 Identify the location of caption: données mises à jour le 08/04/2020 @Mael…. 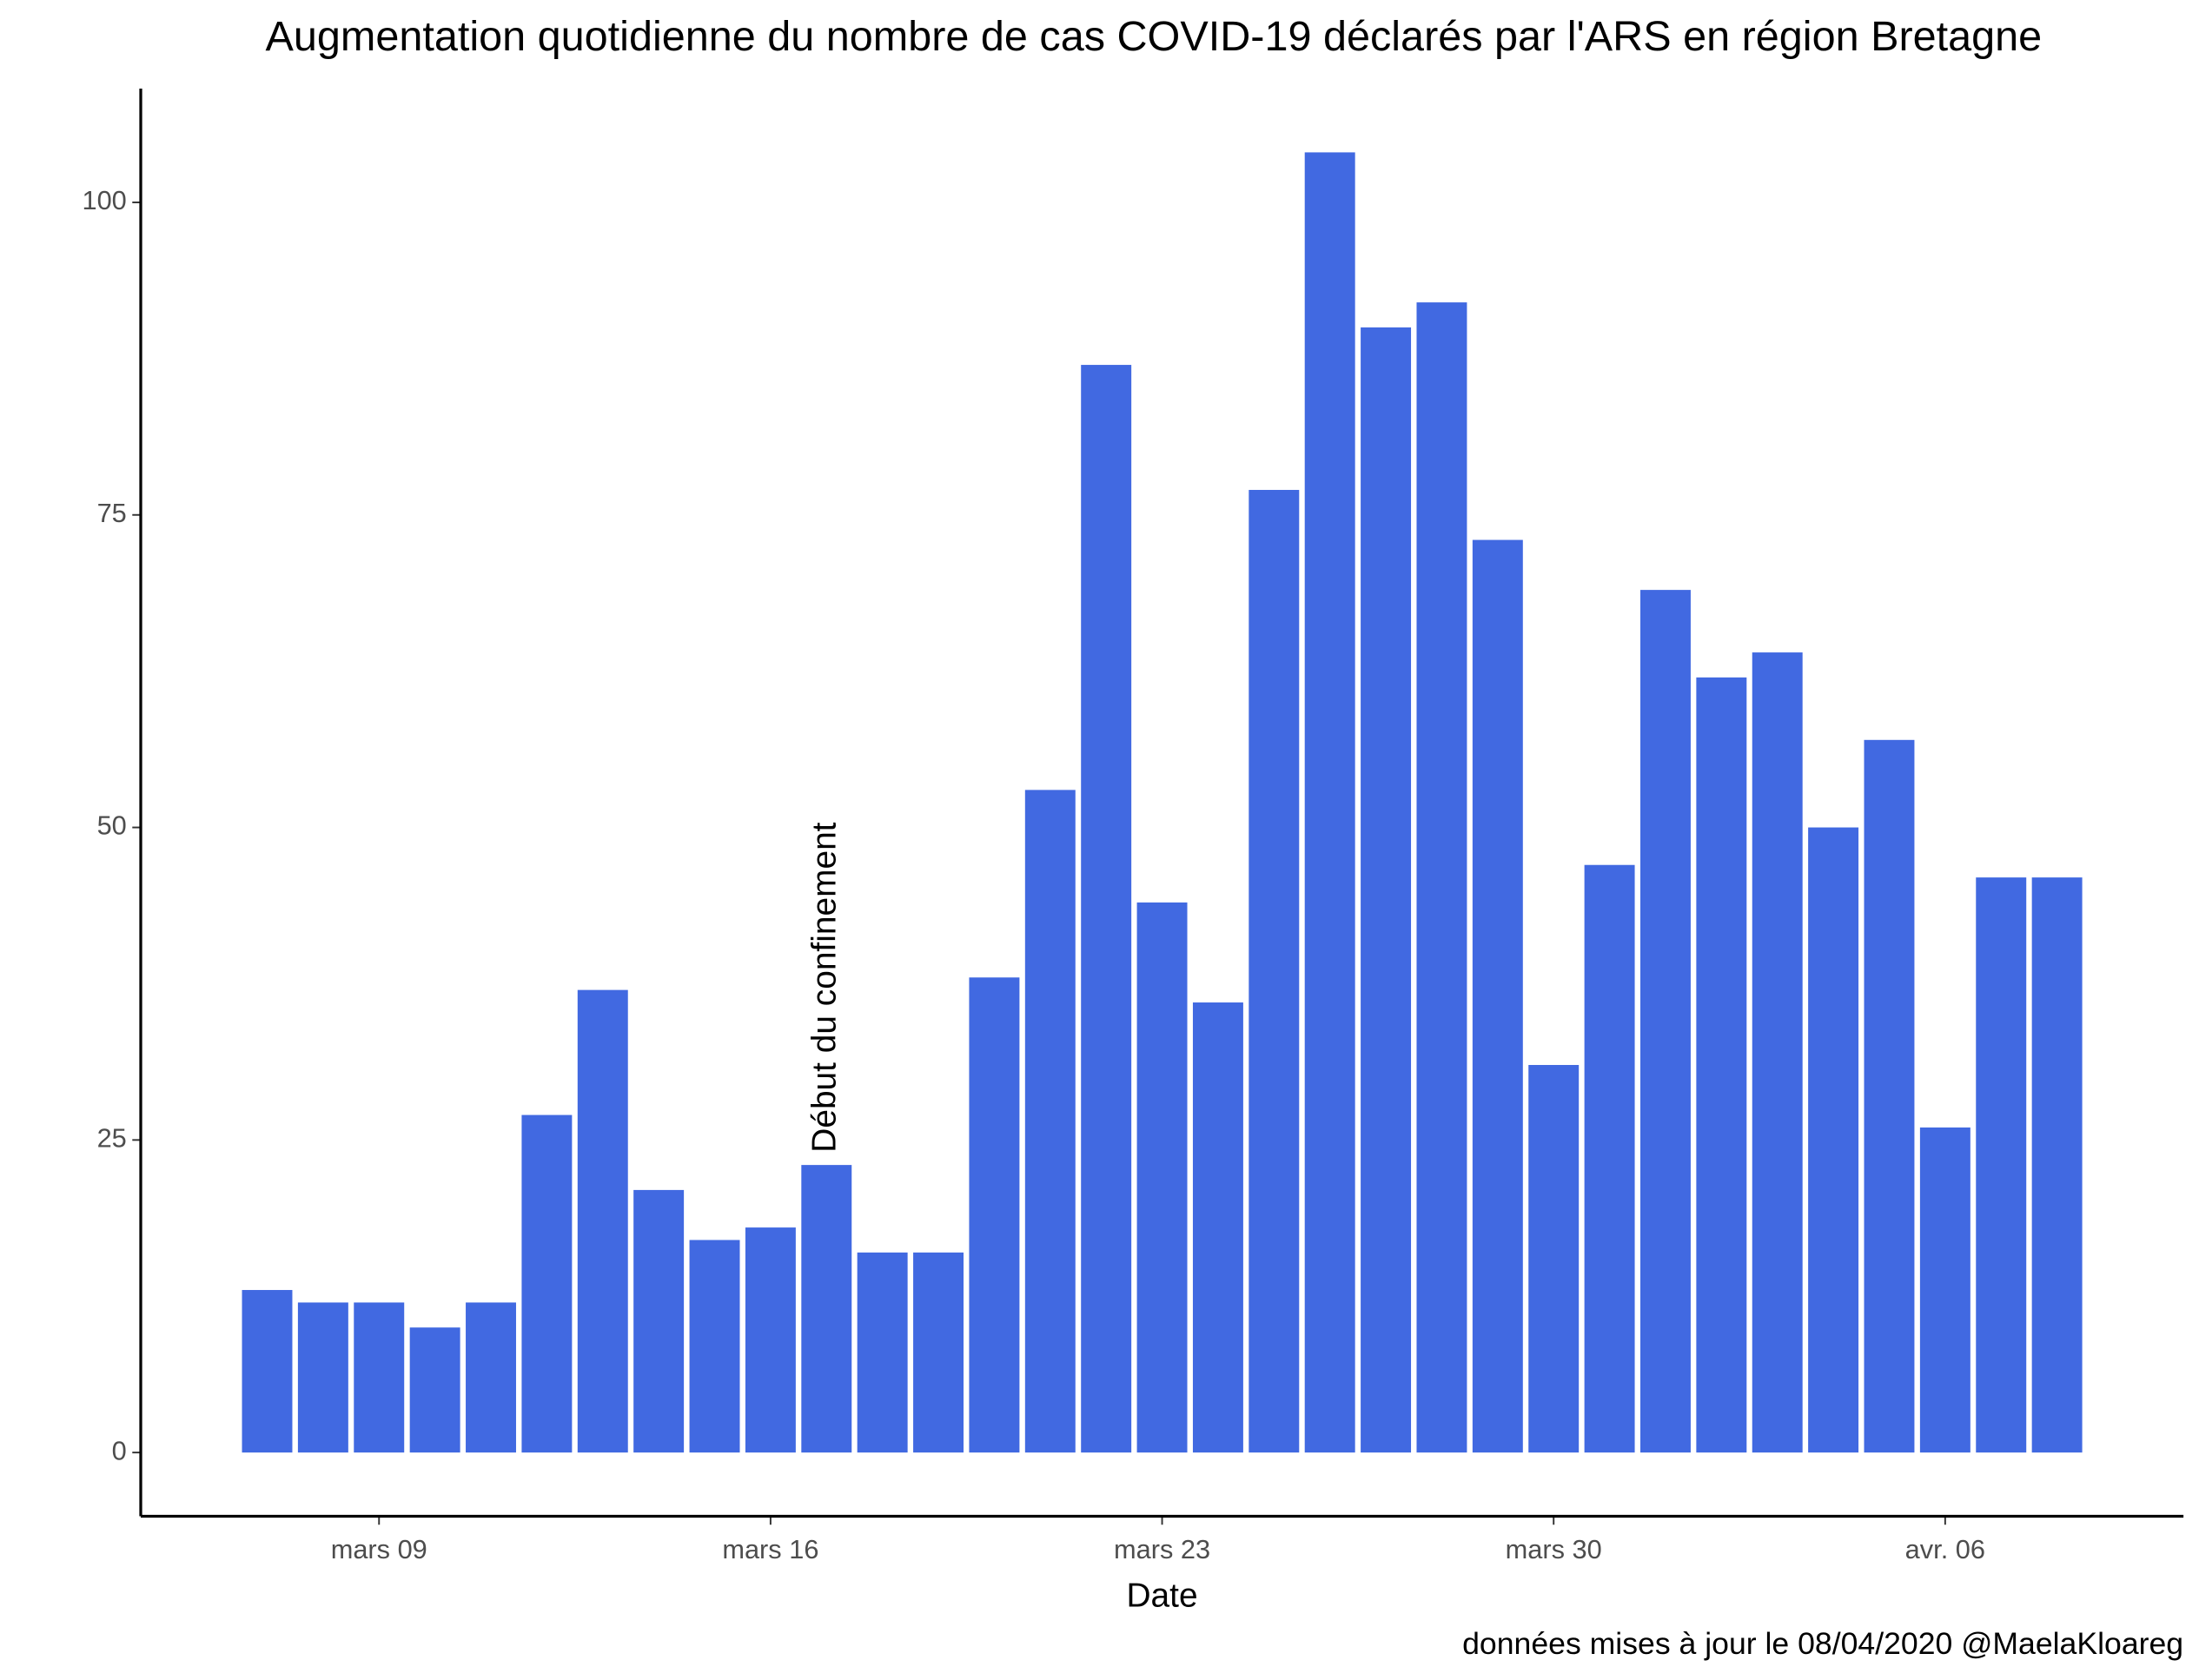
(1822, 1643).